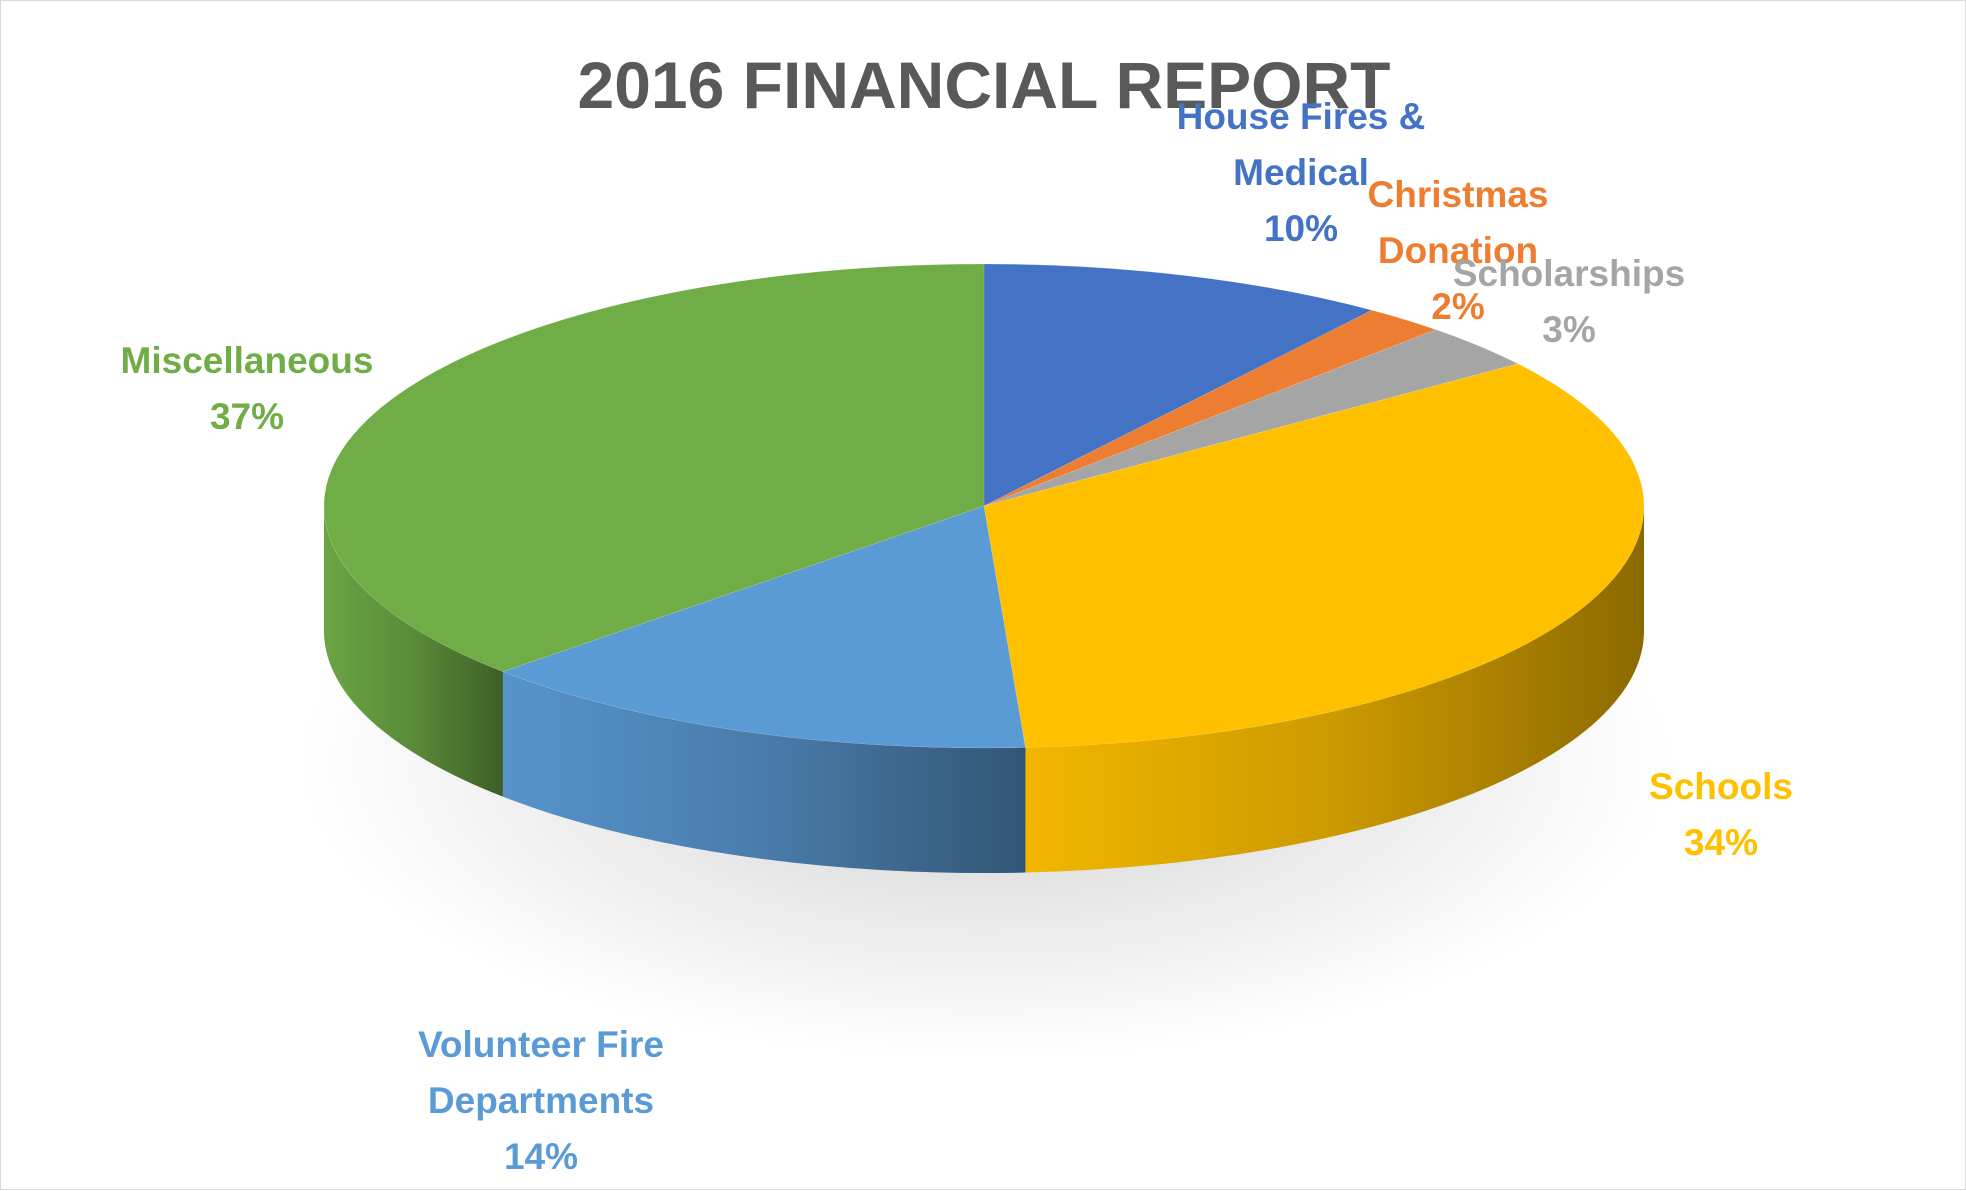 Image resolution: width=1966 pixels, height=1191 pixels. I want to click on slice-side-shade-volunteer-fire-departments, so click(764, 772).